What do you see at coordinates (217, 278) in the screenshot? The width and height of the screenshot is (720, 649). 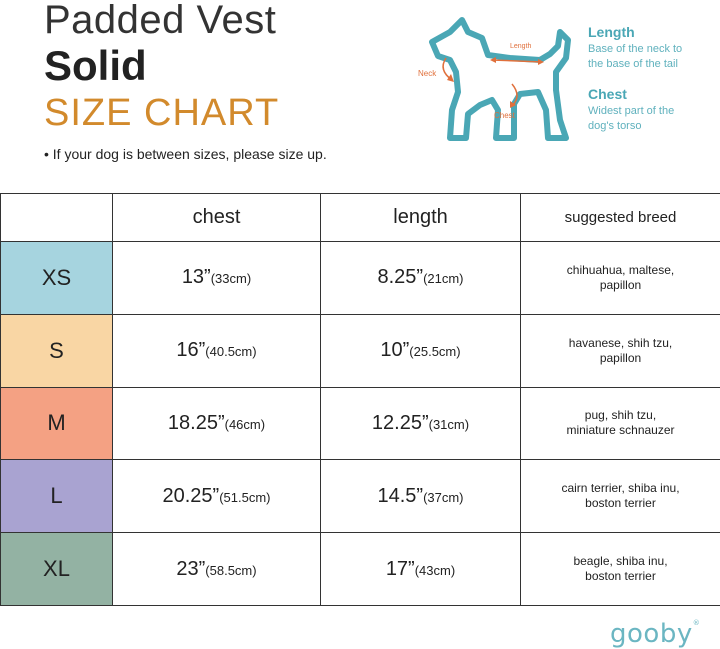 I see `chest-cell: 13”(33cm)` at bounding box center [217, 278].